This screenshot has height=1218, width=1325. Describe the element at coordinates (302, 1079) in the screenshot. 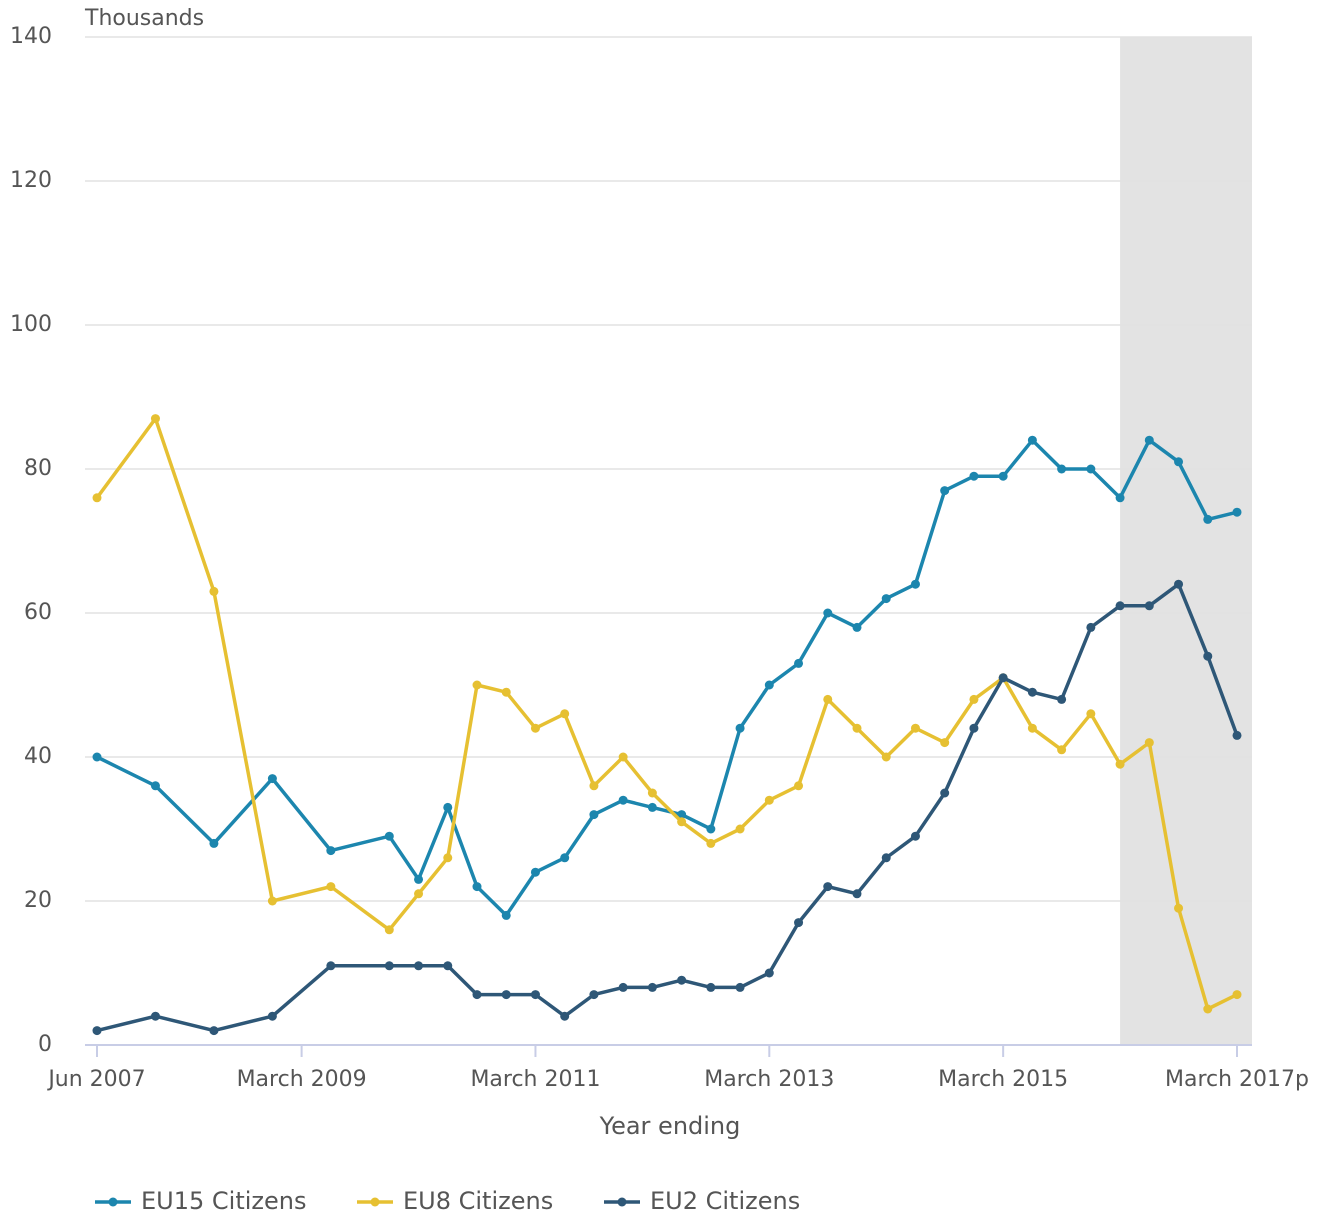

I see `x-tick-label: March 2009` at that location.